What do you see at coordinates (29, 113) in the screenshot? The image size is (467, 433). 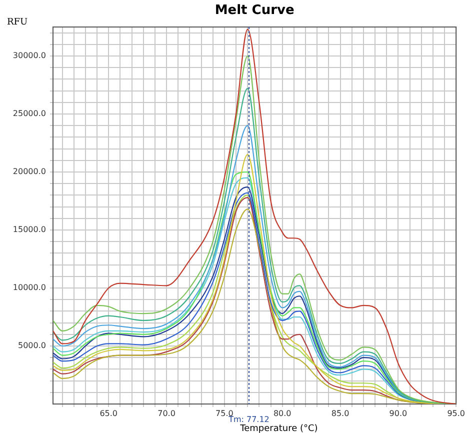 I see `y-tick-label: 25000.0` at bounding box center [29, 113].